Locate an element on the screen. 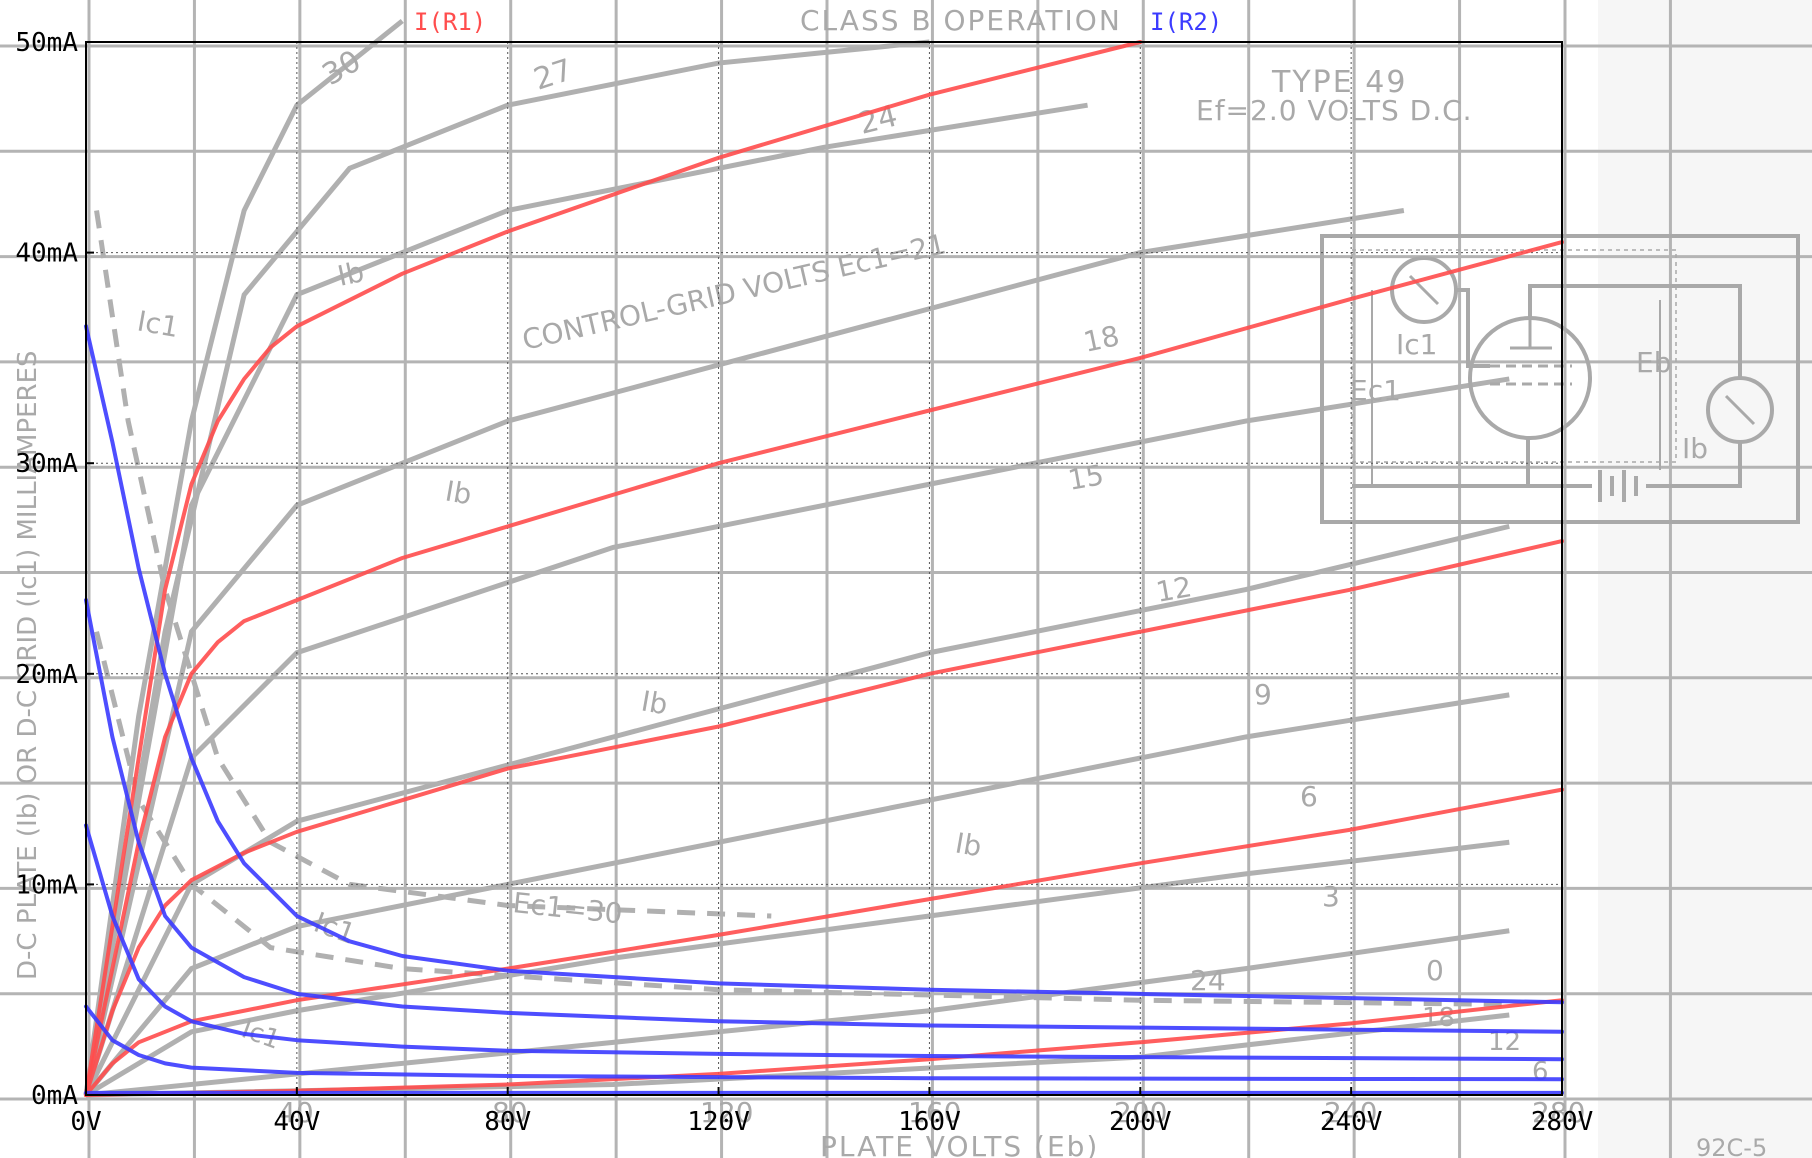 The width and height of the screenshot is (1812, 1158). datasheet-curve is located at coordinates (797, 1013).